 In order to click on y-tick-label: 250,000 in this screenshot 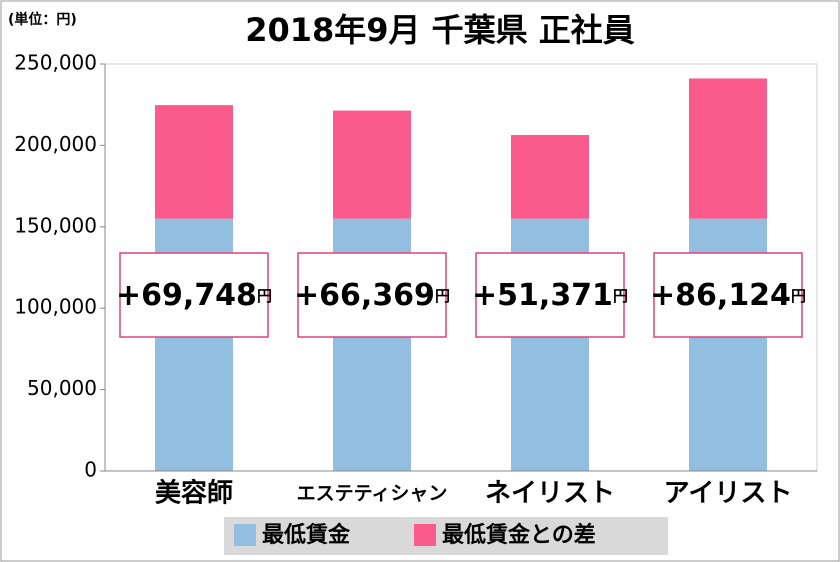, I will do `click(55, 63)`.